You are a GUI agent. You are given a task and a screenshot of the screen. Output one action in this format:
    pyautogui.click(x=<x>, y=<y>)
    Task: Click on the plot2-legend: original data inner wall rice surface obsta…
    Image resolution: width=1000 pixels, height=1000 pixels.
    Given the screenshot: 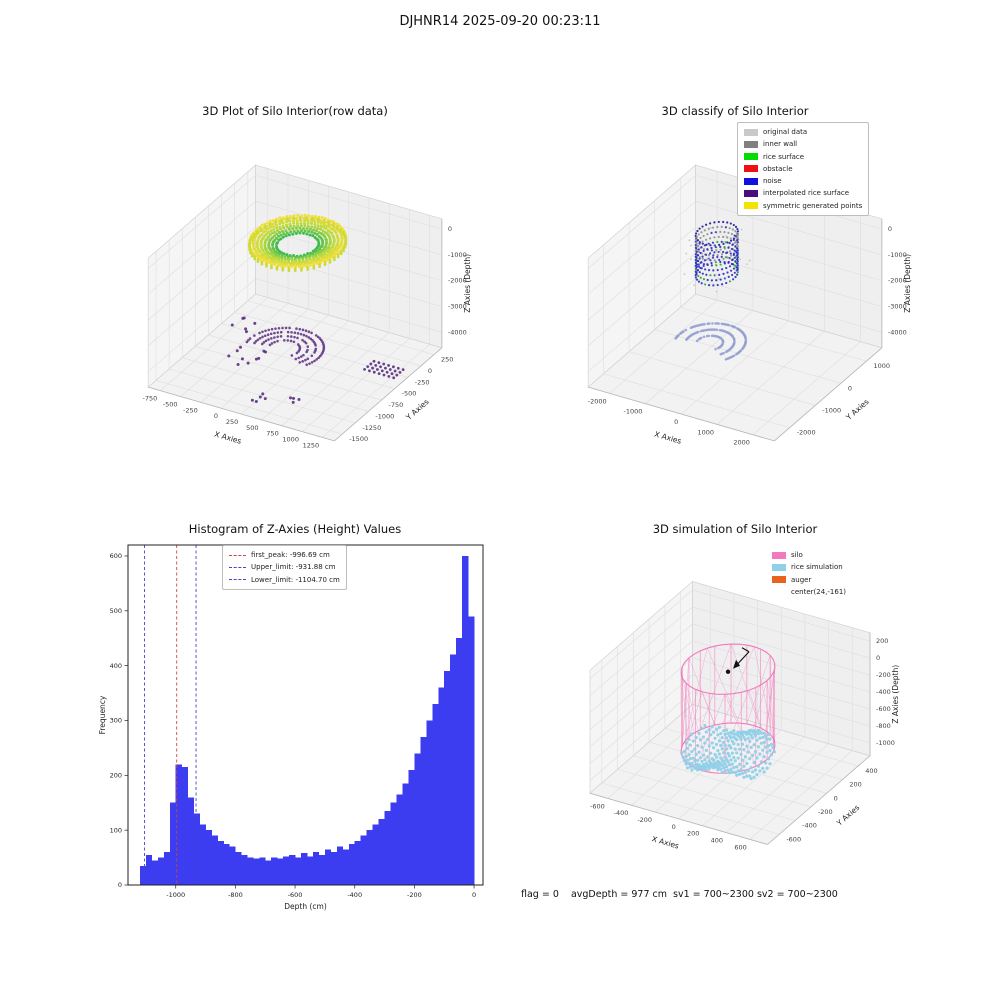 What is the action you would take?
    pyautogui.click(x=803, y=169)
    